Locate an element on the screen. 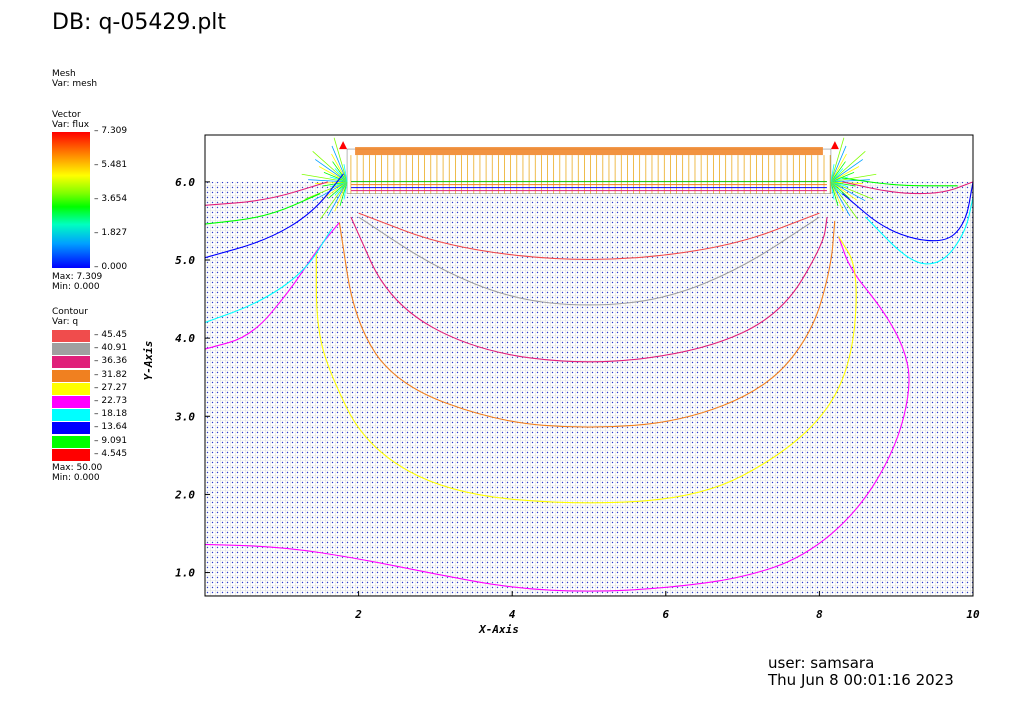  vector-tick-label: – 0.000 is located at coordinates (111, 267).